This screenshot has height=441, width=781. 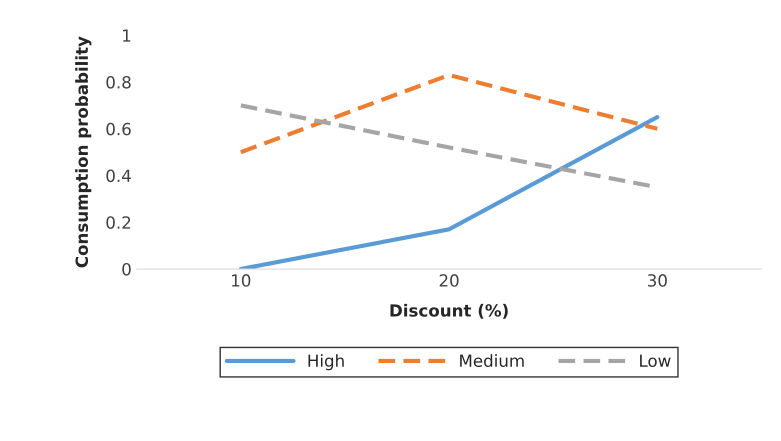 I want to click on x-axis-title: Discount (%), so click(x=449, y=311).